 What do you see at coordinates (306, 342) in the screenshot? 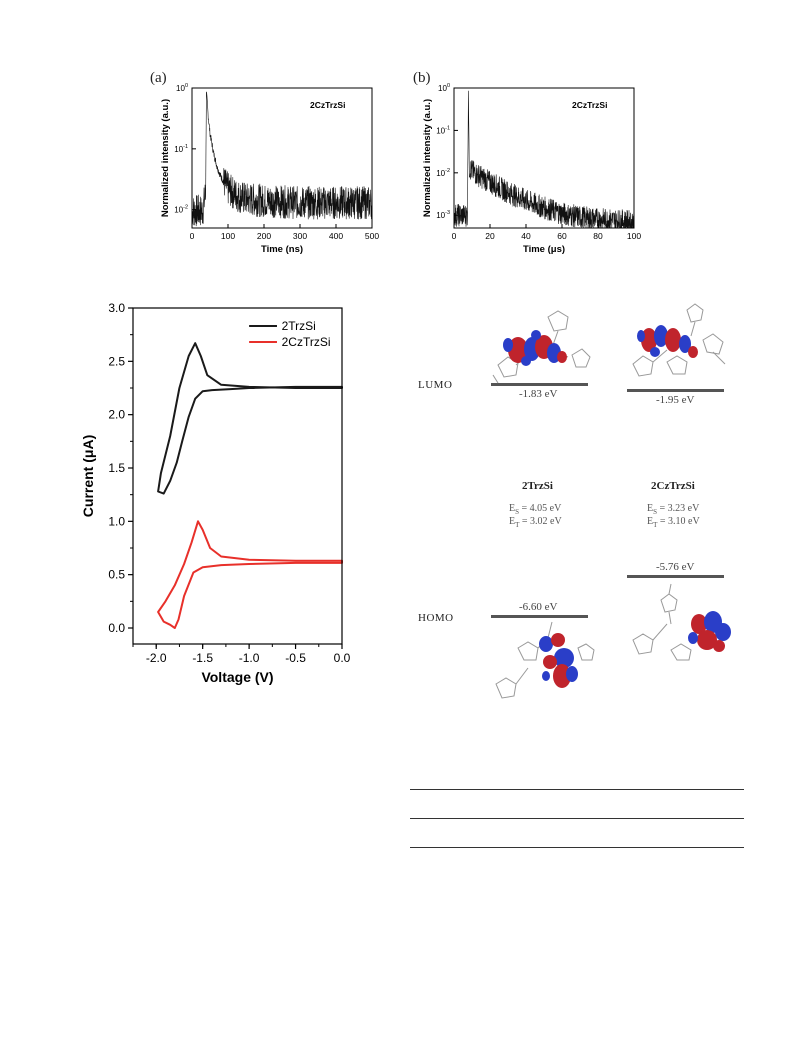
I see `cv-legend-label-1: 2CzTrzSi` at bounding box center [306, 342].